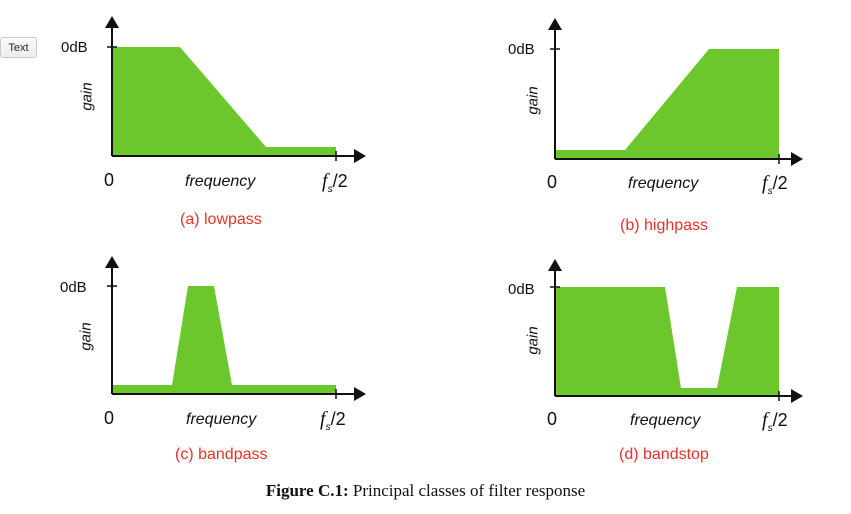 This screenshot has width=851, height=514. Describe the element at coordinates (667, 341) in the screenshot. I see `bandstop-response-area` at that location.